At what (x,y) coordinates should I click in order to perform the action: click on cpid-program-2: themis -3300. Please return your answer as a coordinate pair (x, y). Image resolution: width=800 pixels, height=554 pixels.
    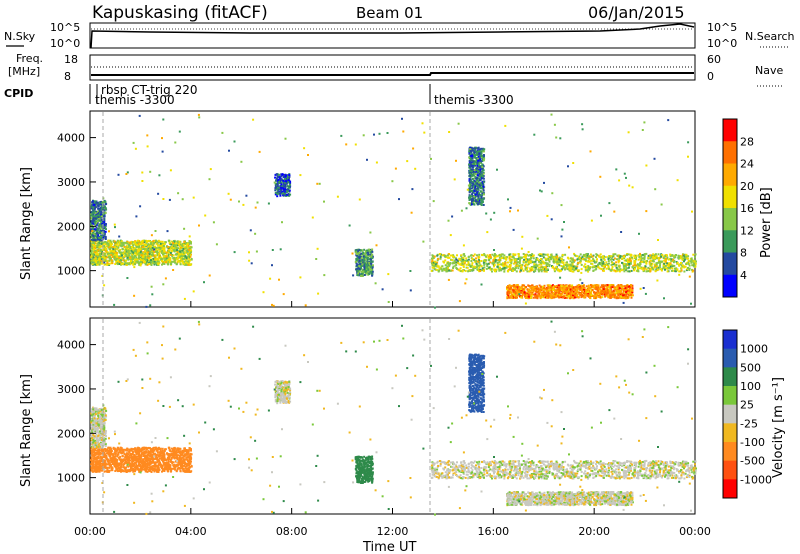
    Looking at the image, I should click on (135, 100).